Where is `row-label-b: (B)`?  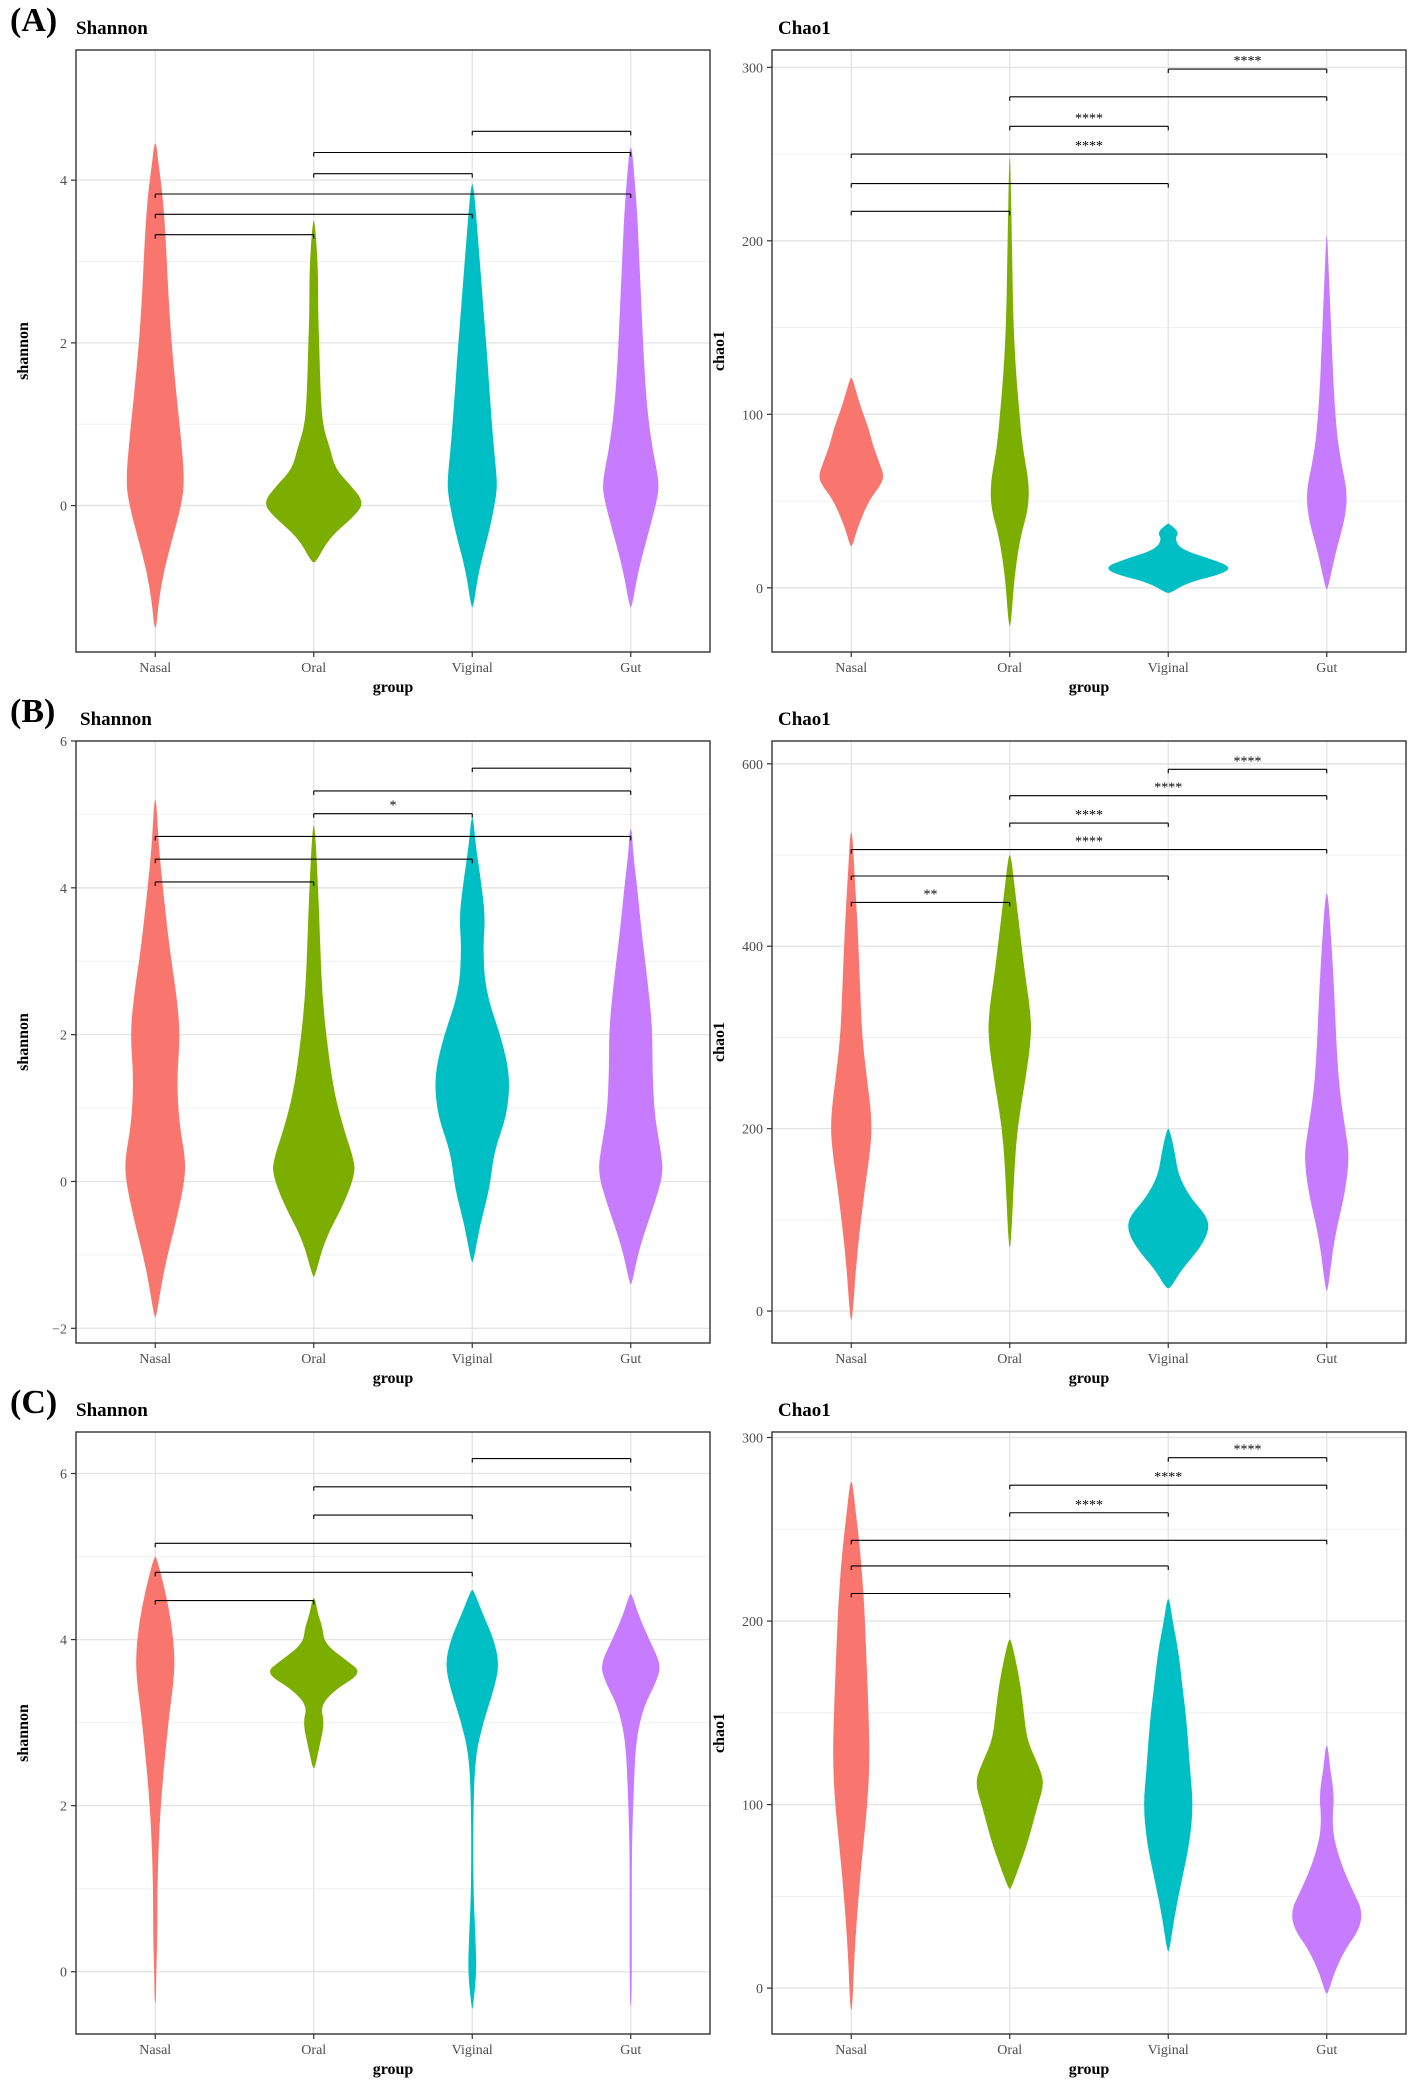 row-label-b: (B) is located at coordinates (33, 711).